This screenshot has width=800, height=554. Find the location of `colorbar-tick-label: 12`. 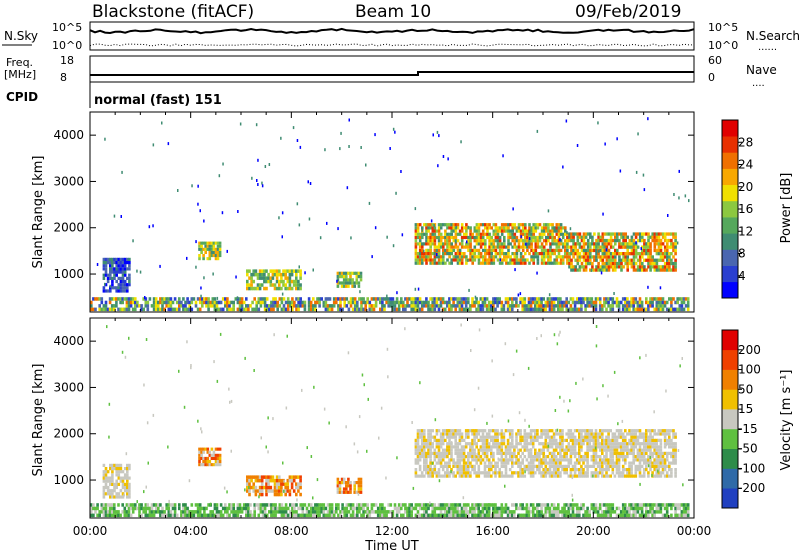

colorbar-tick-label: 12 is located at coordinates (745, 231).